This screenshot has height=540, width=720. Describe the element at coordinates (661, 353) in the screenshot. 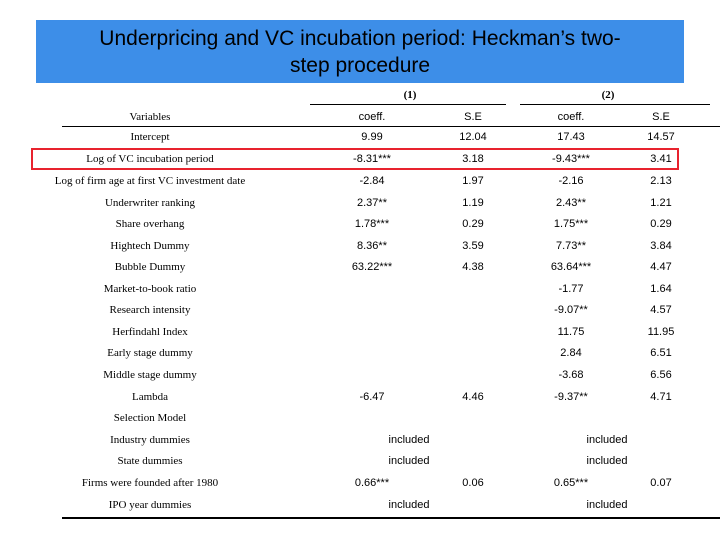

I see `row-se-2: 6.51` at that location.